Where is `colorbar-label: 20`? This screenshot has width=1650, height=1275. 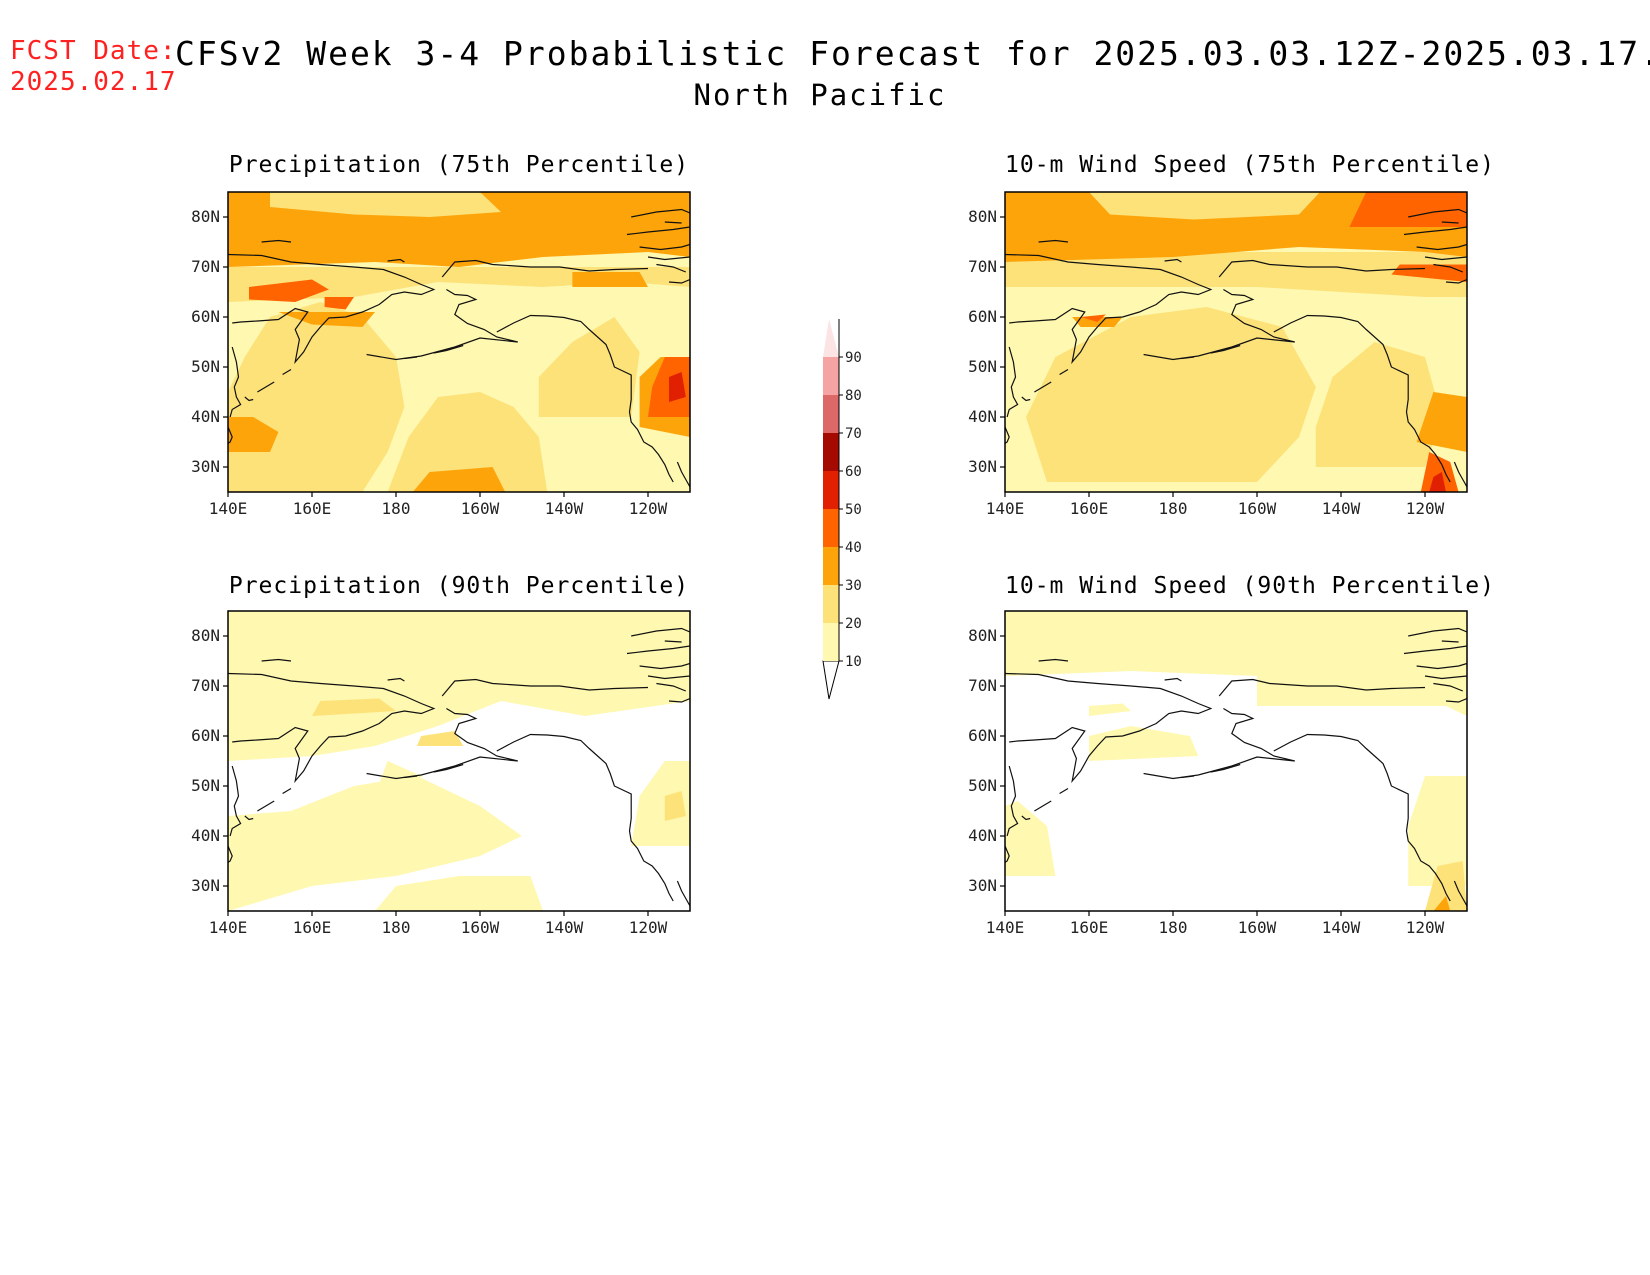
colorbar-label: 20 is located at coordinates (853, 624).